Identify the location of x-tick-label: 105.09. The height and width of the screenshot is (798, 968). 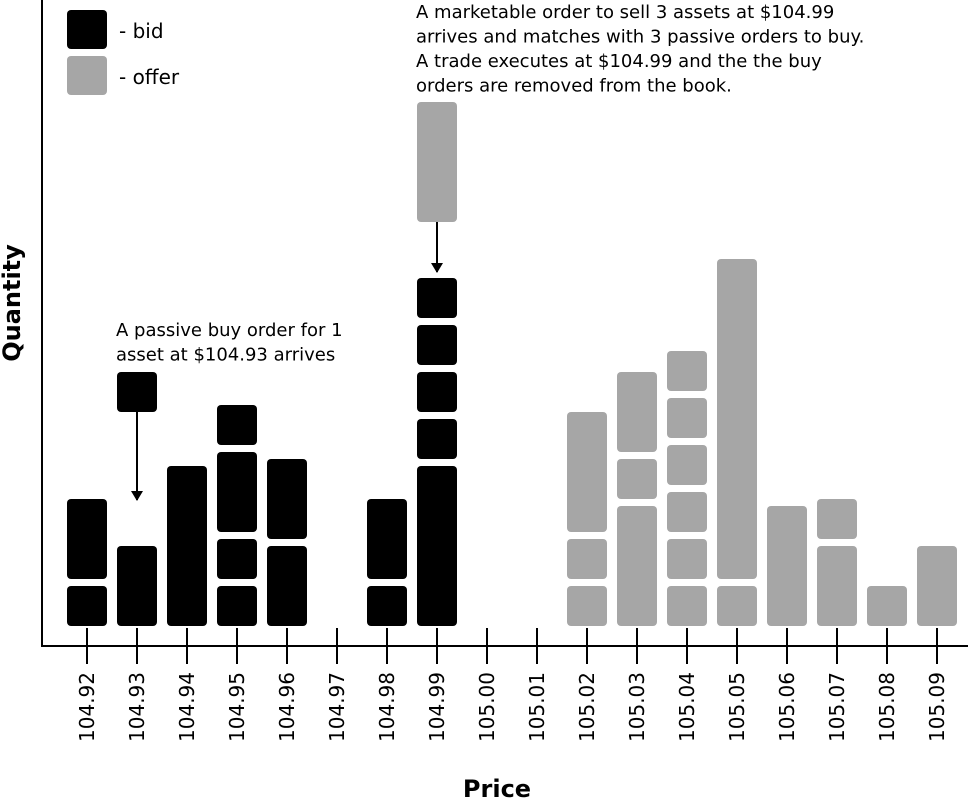
(937, 707).